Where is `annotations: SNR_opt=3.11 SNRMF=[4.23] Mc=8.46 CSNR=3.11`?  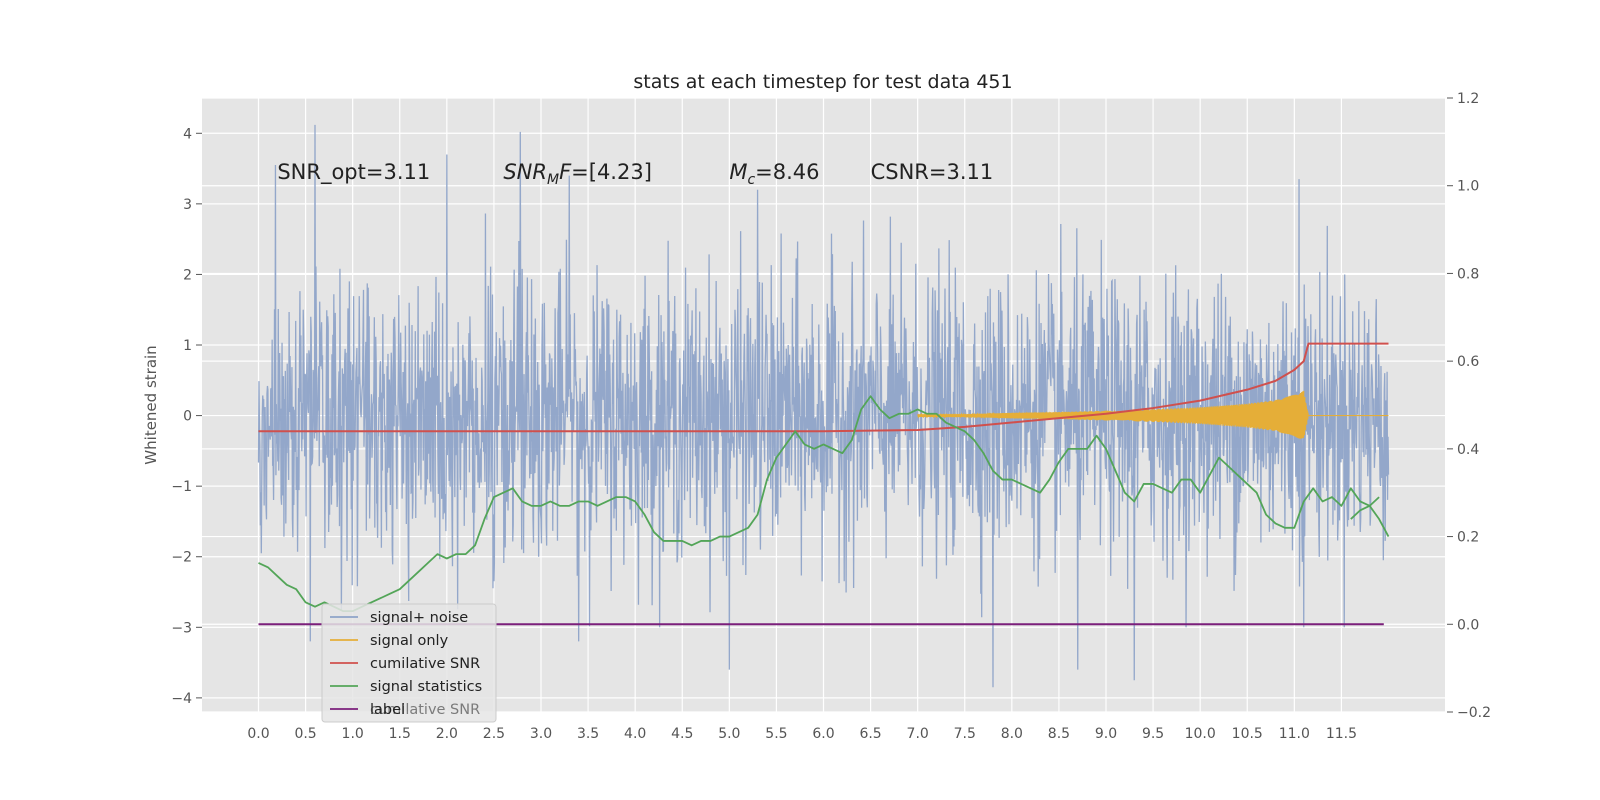
annotations: SNR_opt=3.11 SNRMF=[4.23] Mc=8.46 CSNR=3.11 is located at coordinates (635, 174).